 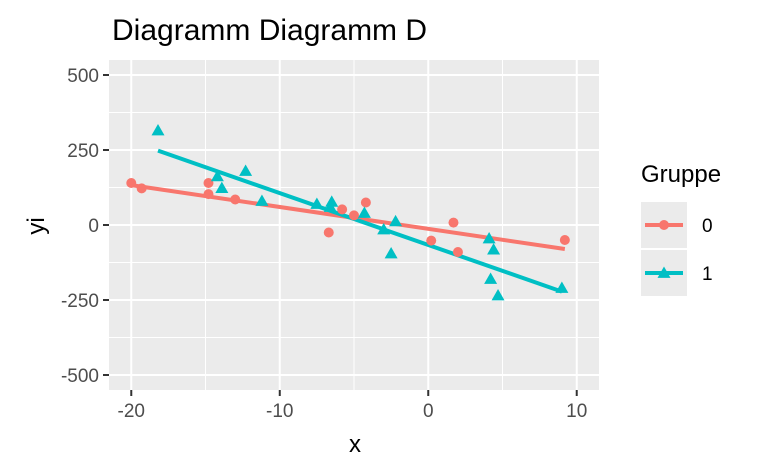 What do you see at coordinates (279, 411) in the screenshot?
I see `x-tick-label: -10` at bounding box center [279, 411].